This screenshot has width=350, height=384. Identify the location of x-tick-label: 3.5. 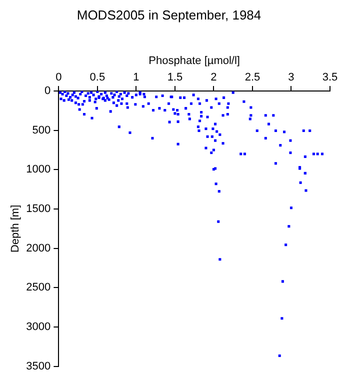
(330, 77).